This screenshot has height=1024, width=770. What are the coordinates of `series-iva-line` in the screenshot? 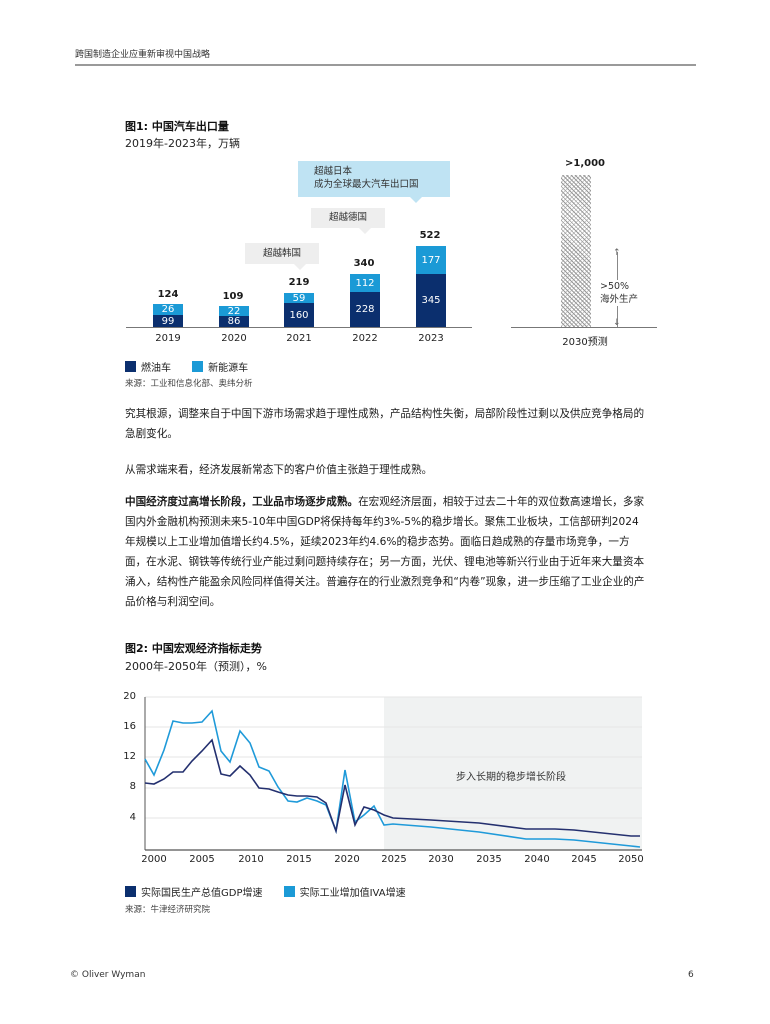 It's located at (392, 778).